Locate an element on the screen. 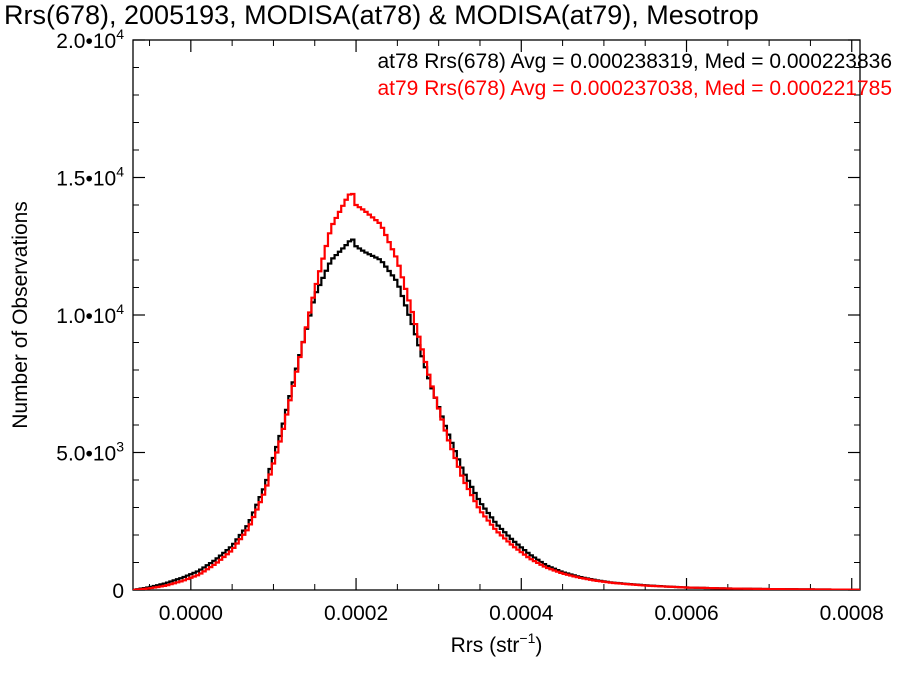  y-axis-label: Number of Observations is located at coordinates (20, 315).